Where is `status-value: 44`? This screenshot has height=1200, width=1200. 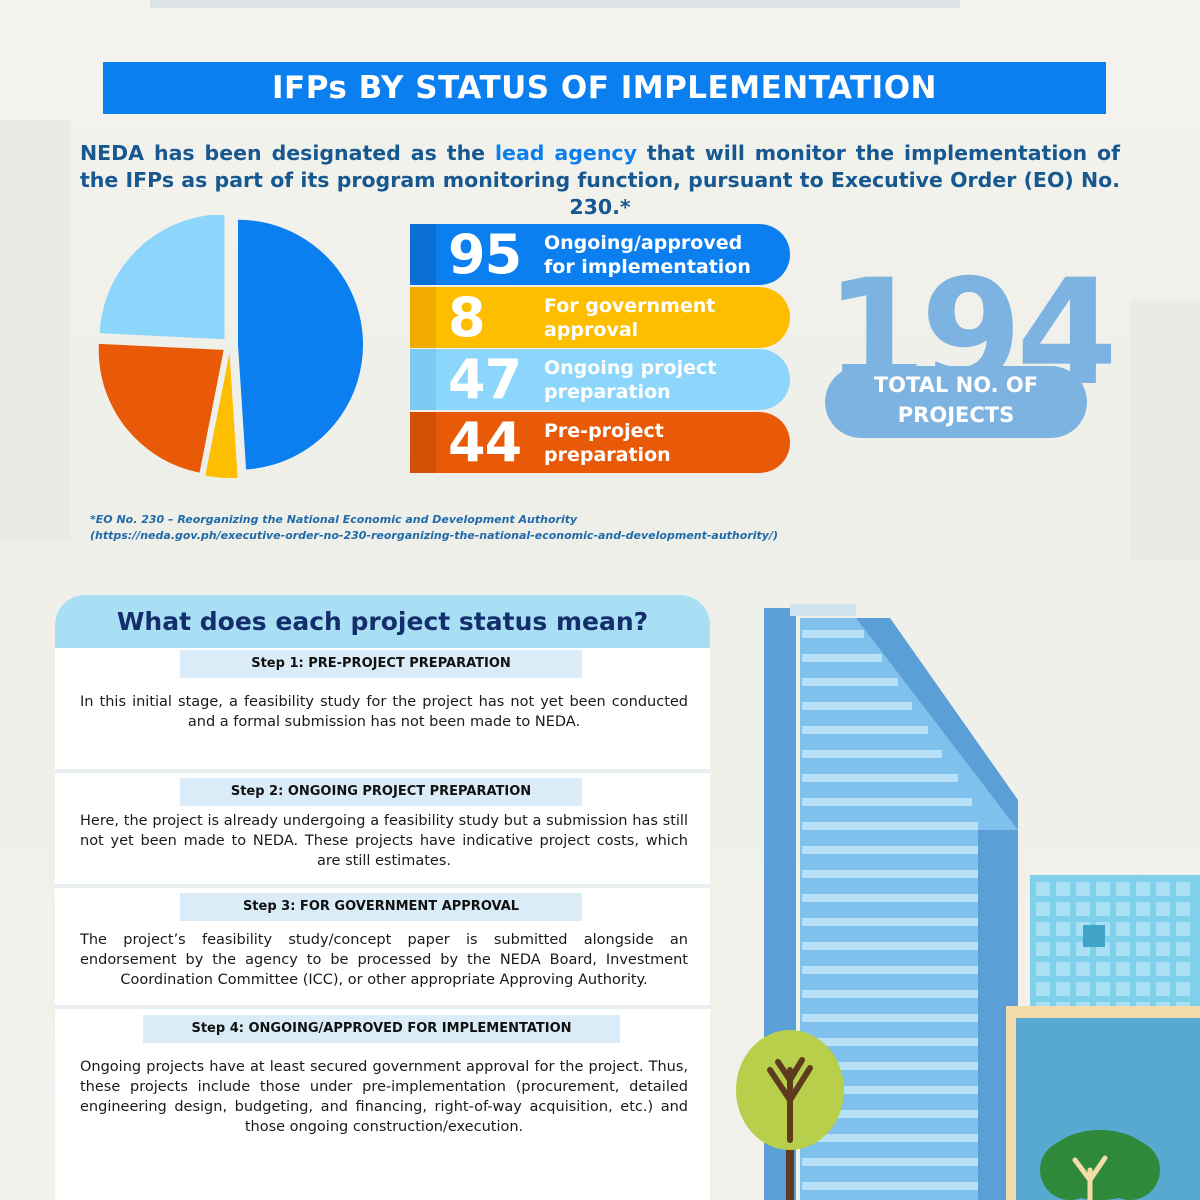 status-value: 44 is located at coordinates (485, 442).